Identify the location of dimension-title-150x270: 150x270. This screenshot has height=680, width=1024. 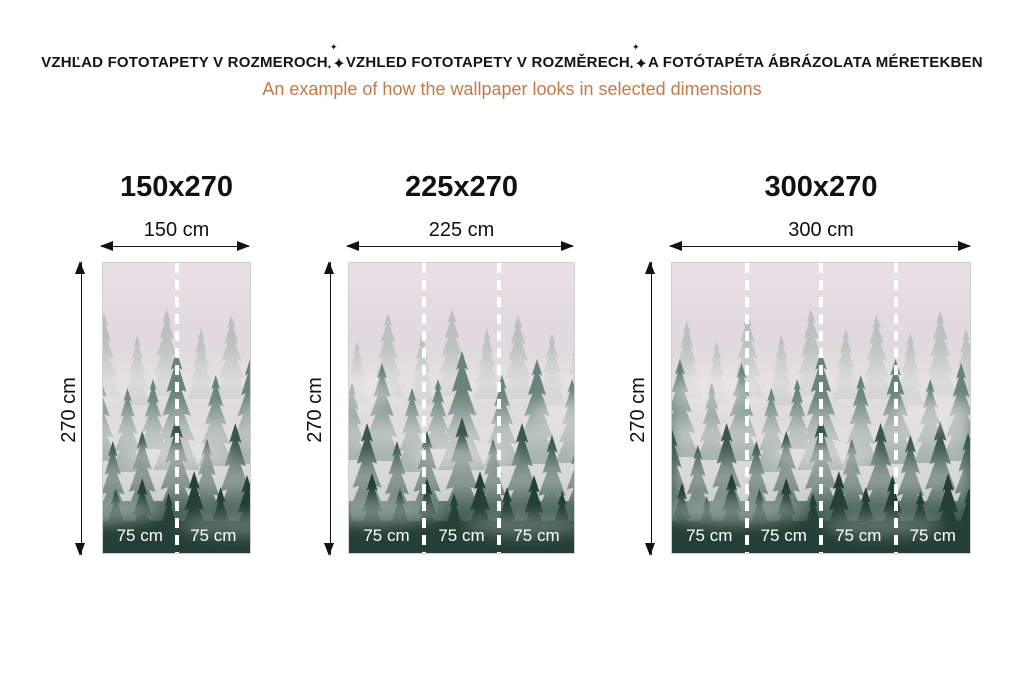
(176, 187).